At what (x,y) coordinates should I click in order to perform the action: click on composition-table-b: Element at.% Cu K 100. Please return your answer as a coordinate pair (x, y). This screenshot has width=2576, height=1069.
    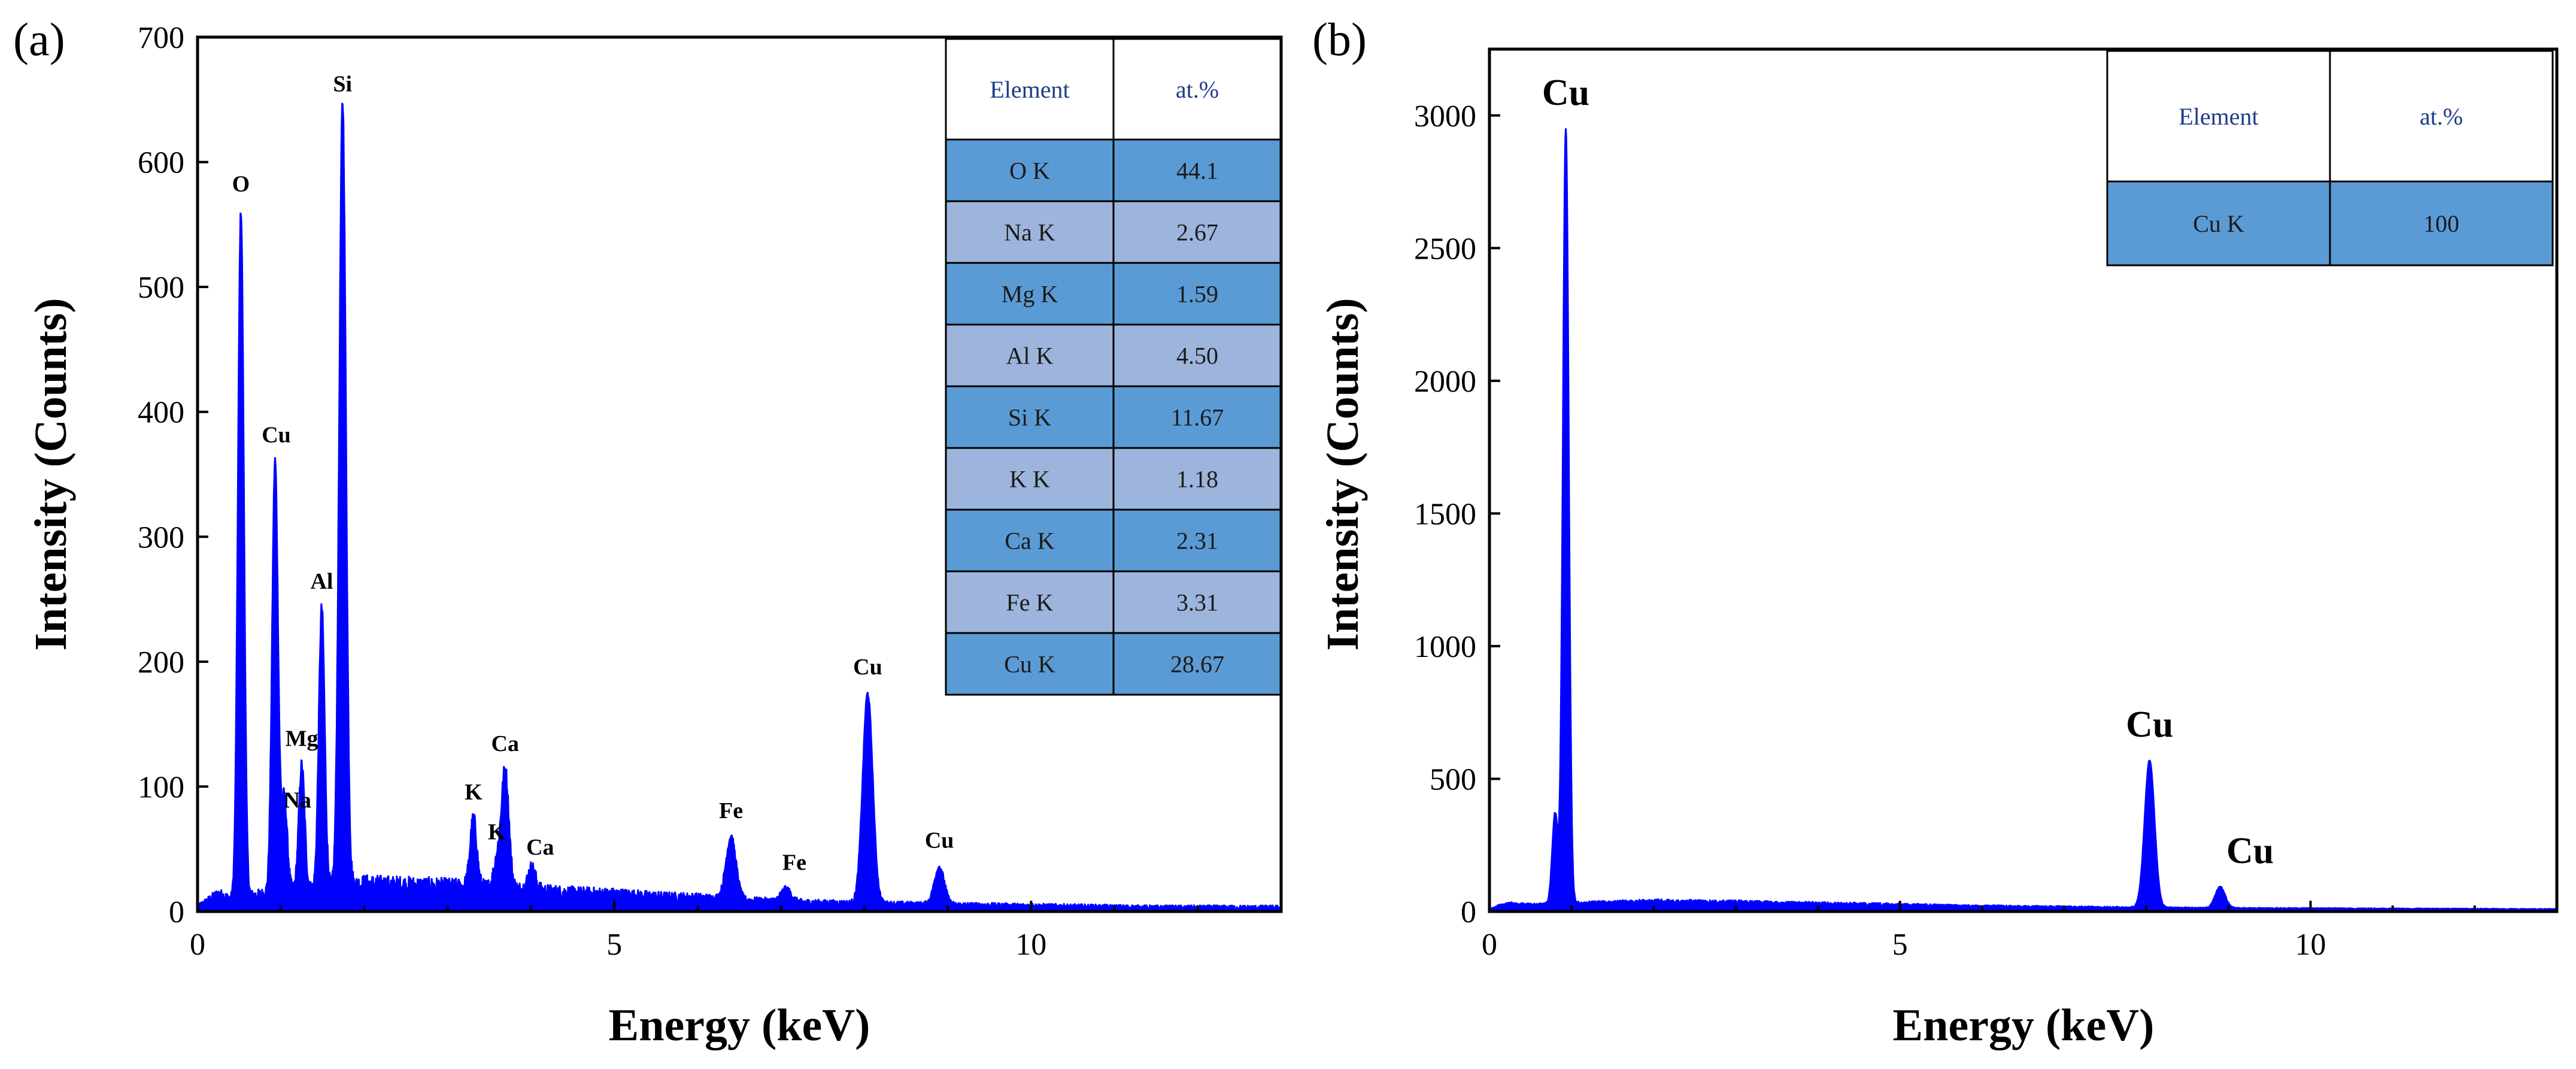
    Looking at the image, I should click on (2330, 158).